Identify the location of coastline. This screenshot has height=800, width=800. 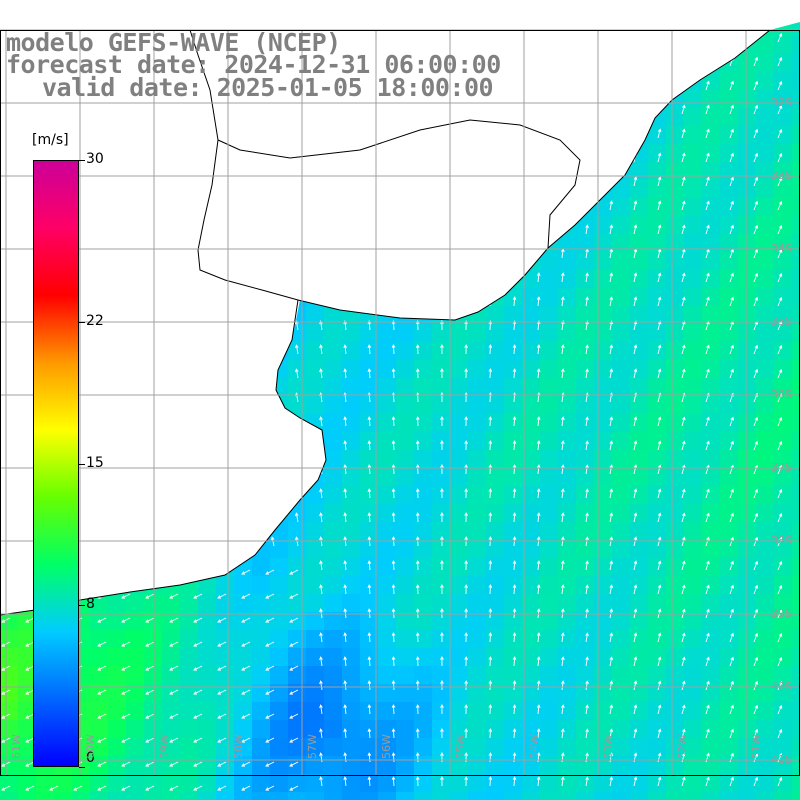
(399, 184).